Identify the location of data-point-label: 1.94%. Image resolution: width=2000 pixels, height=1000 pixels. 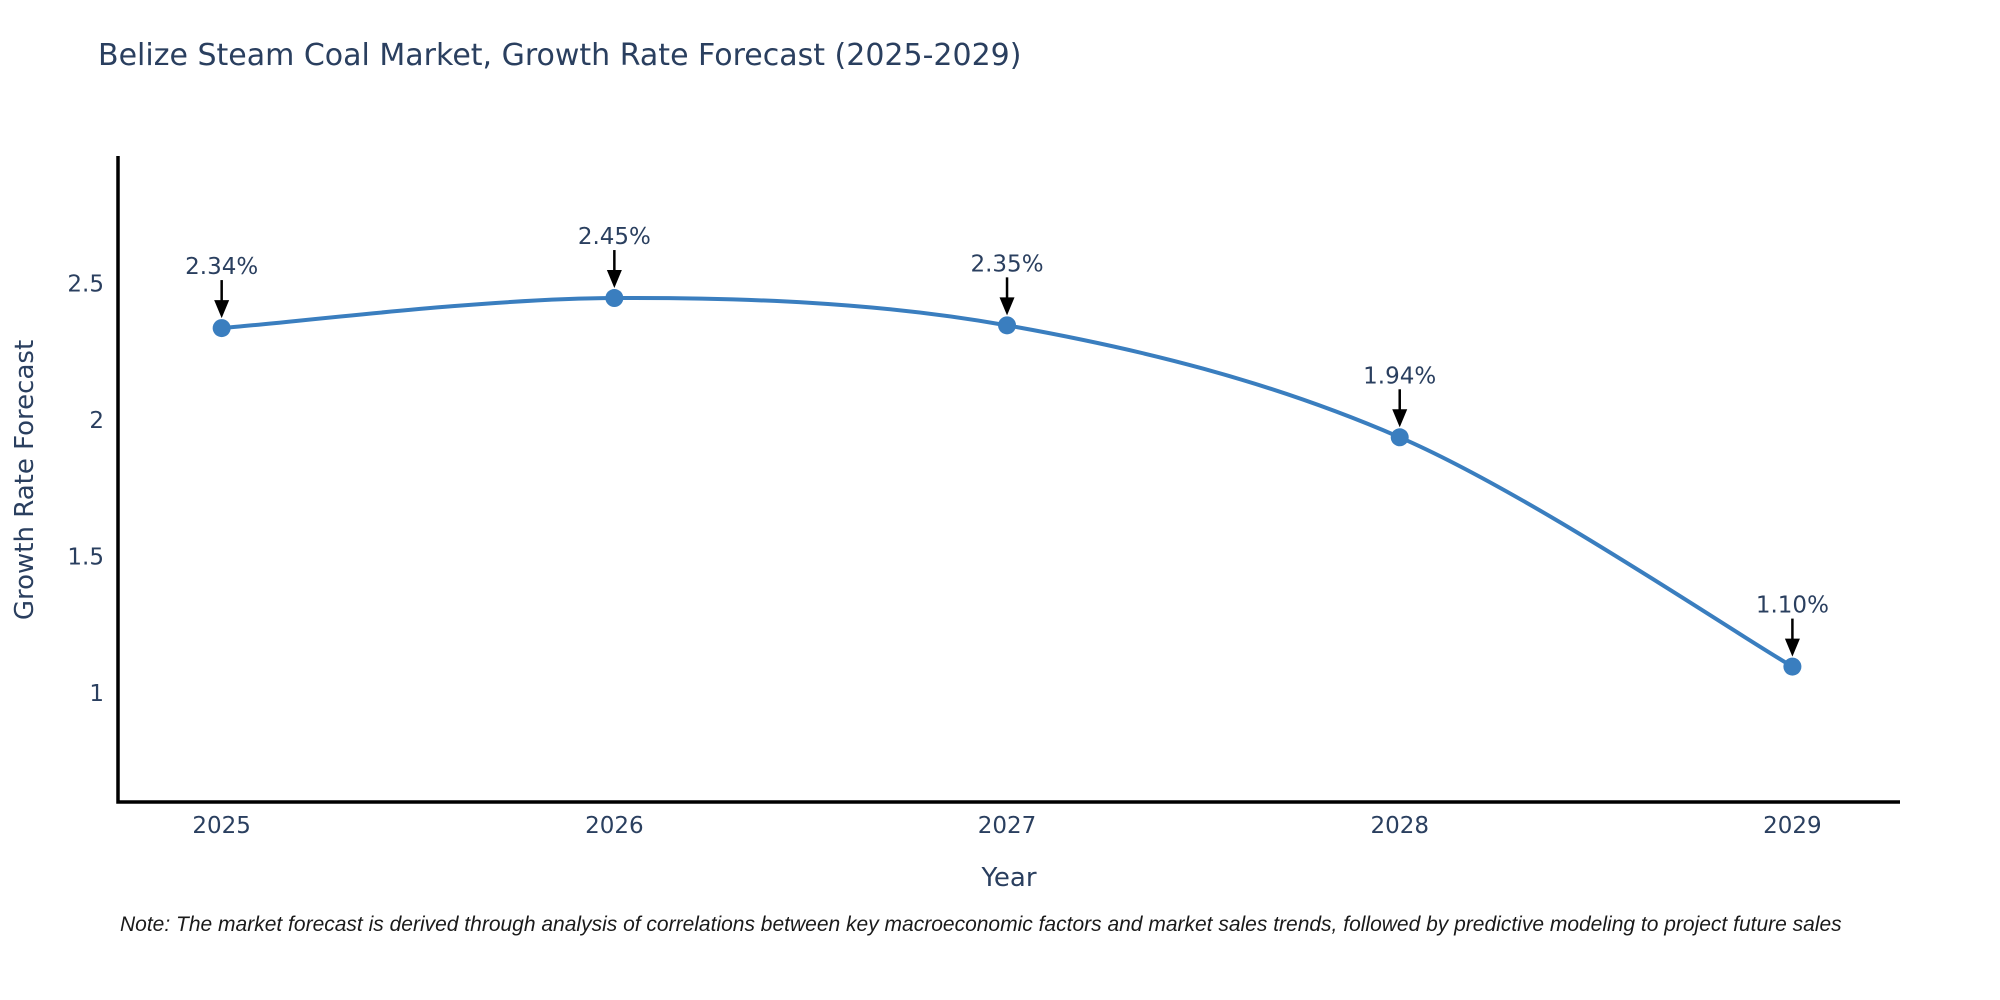
(1399, 376).